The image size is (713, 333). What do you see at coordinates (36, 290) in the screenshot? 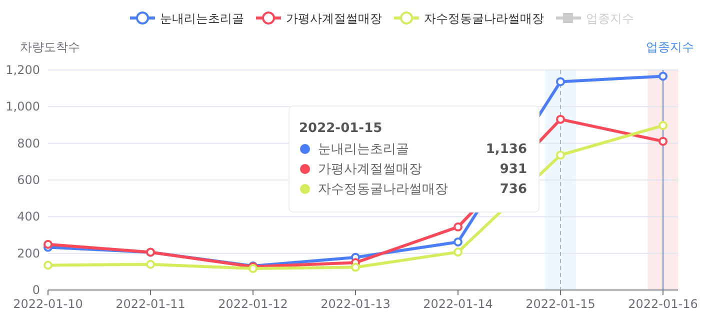
I see `y-tick-label: 0` at bounding box center [36, 290].